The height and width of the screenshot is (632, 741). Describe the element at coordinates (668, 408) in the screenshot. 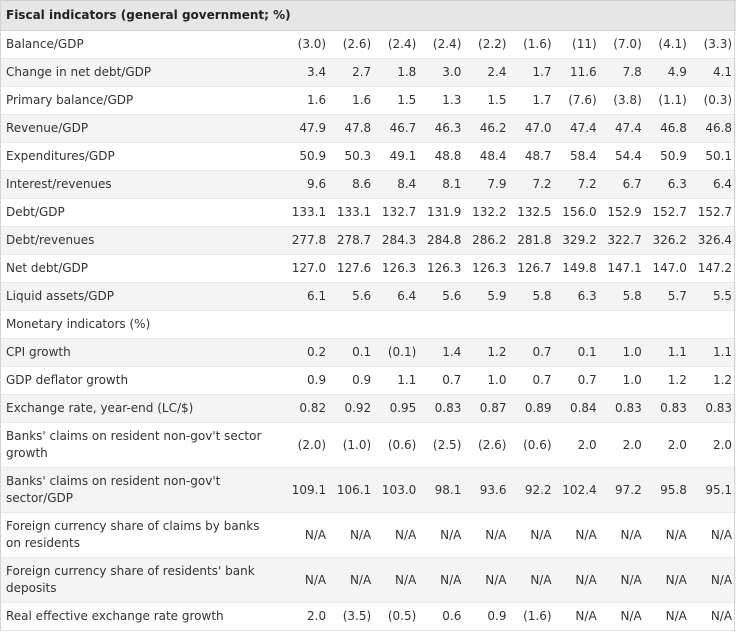

I see `value-cell: 0.83` at that location.